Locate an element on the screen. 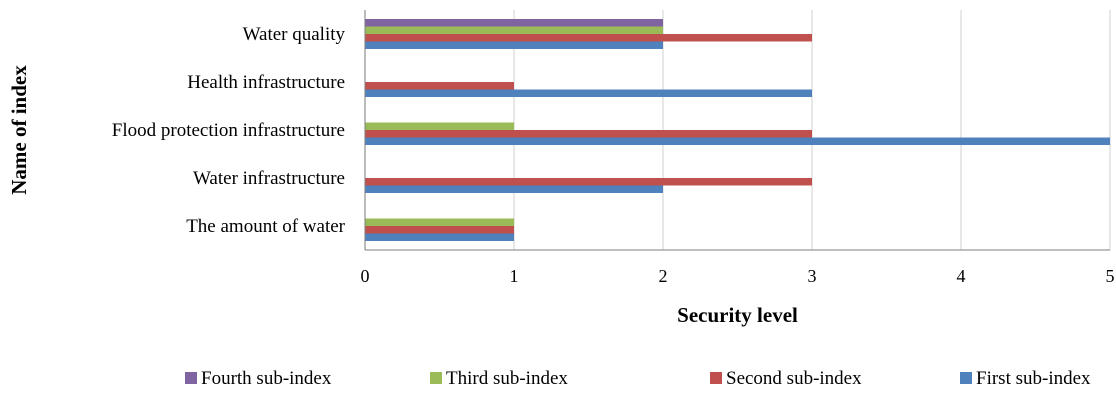 The width and height of the screenshot is (1116, 395). y-axis-title: Name of index is located at coordinates (19, 130).